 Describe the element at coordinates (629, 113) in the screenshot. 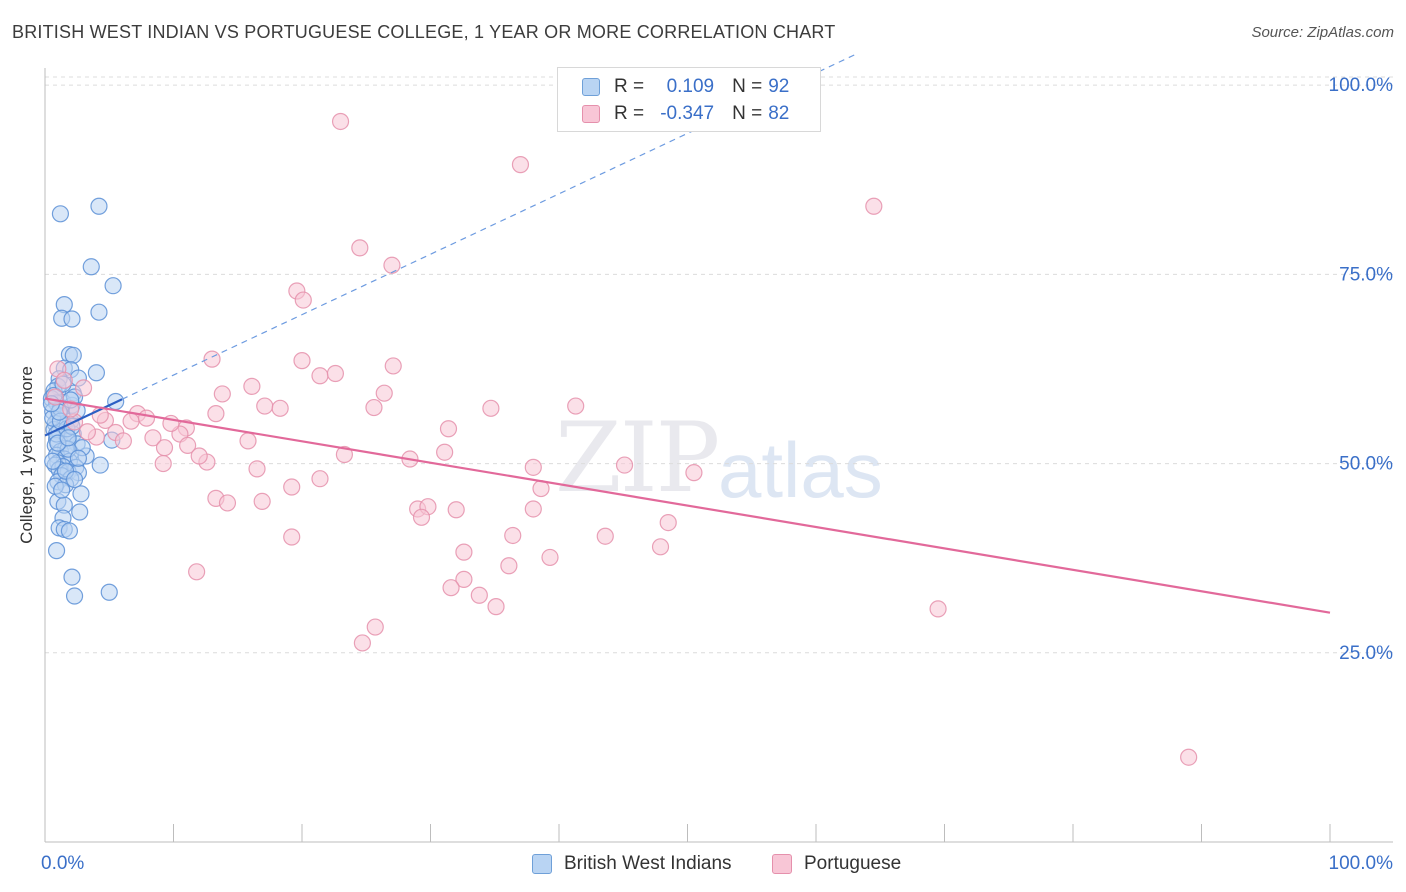

I see `legend-r-label: R =` at that location.